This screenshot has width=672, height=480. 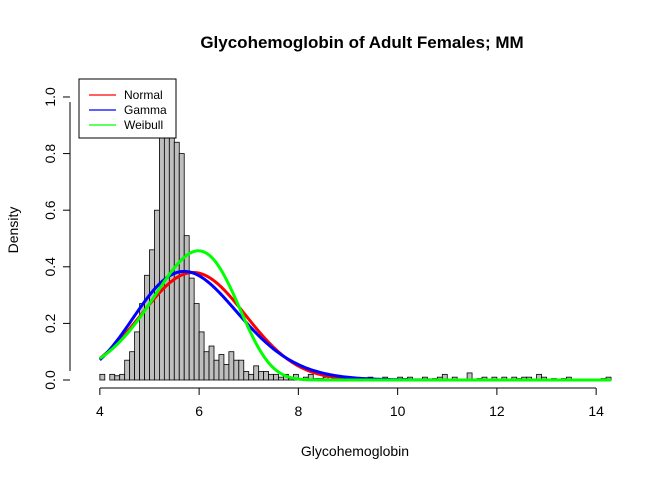 I want to click on y-tick-label: 0.2, so click(x=50, y=323).